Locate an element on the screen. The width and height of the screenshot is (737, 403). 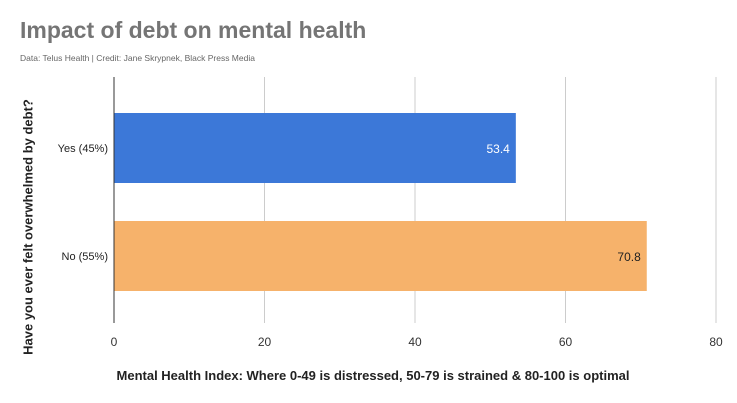
data-label-1: 70.8 is located at coordinates (629, 257).